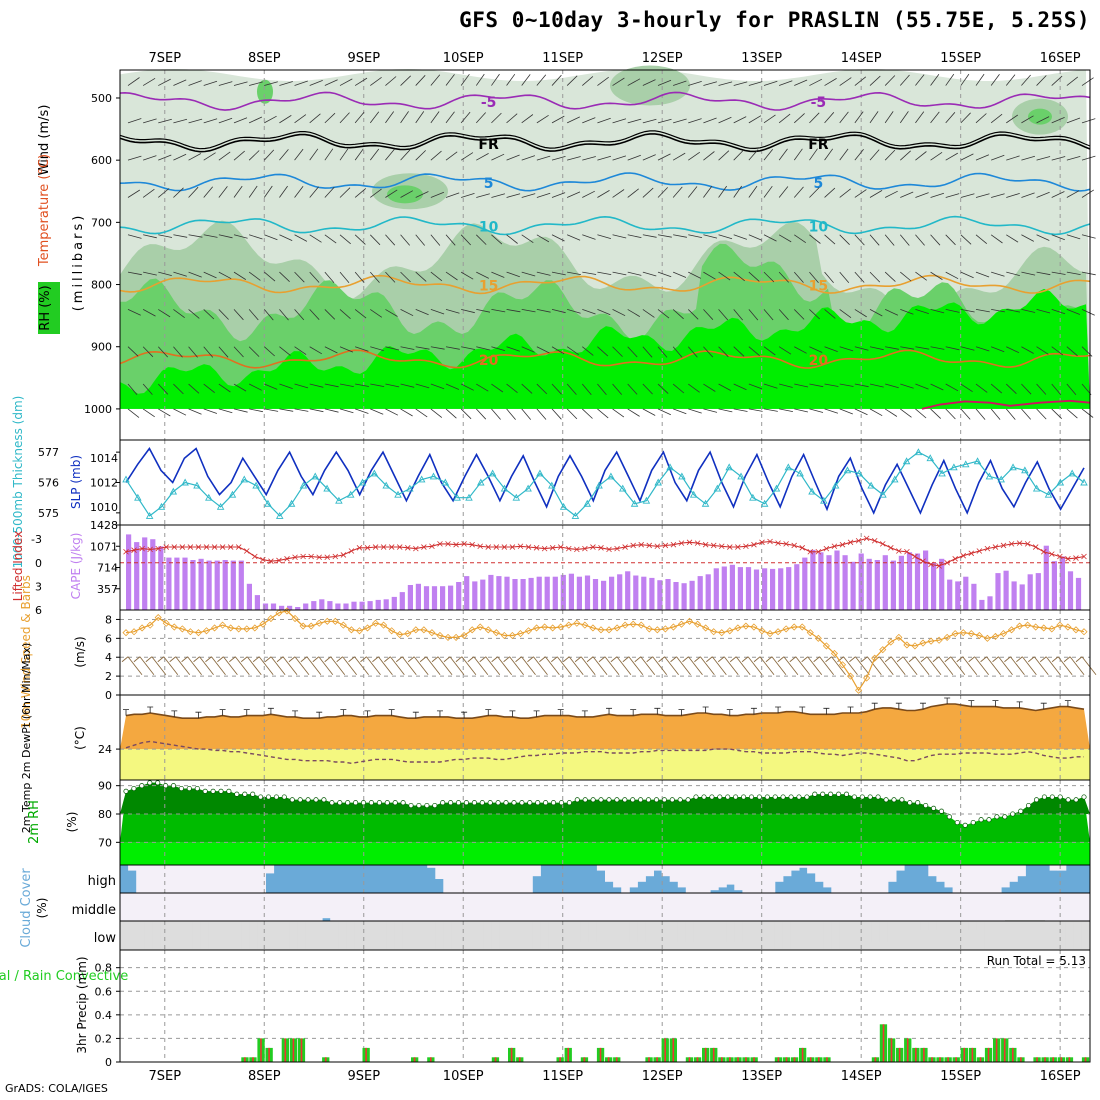 The height and width of the screenshot is (1100, 1100). Describe the element at coordinates (463, 58) in the screenshot. I see `top-day-label: 10SEP` at that location.